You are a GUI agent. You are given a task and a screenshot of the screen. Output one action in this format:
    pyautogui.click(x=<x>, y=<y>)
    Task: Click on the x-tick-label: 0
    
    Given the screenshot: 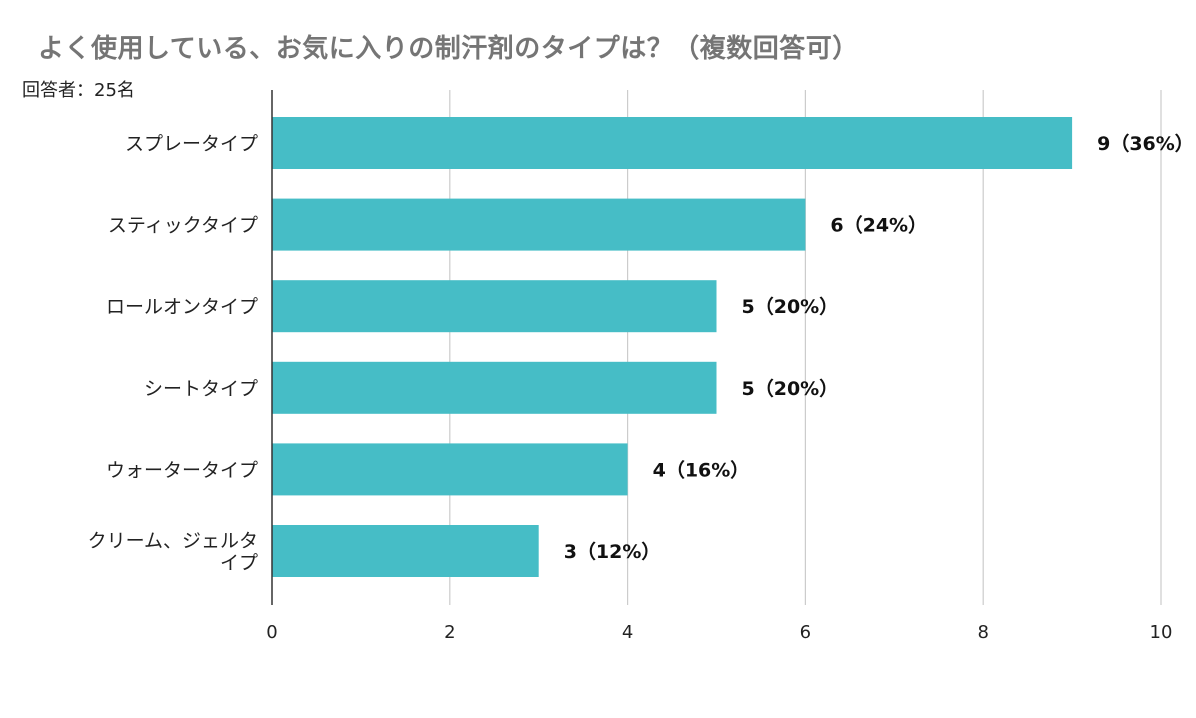 What is the action you would take?
    pyautogui.click(x=271, y=632)
    